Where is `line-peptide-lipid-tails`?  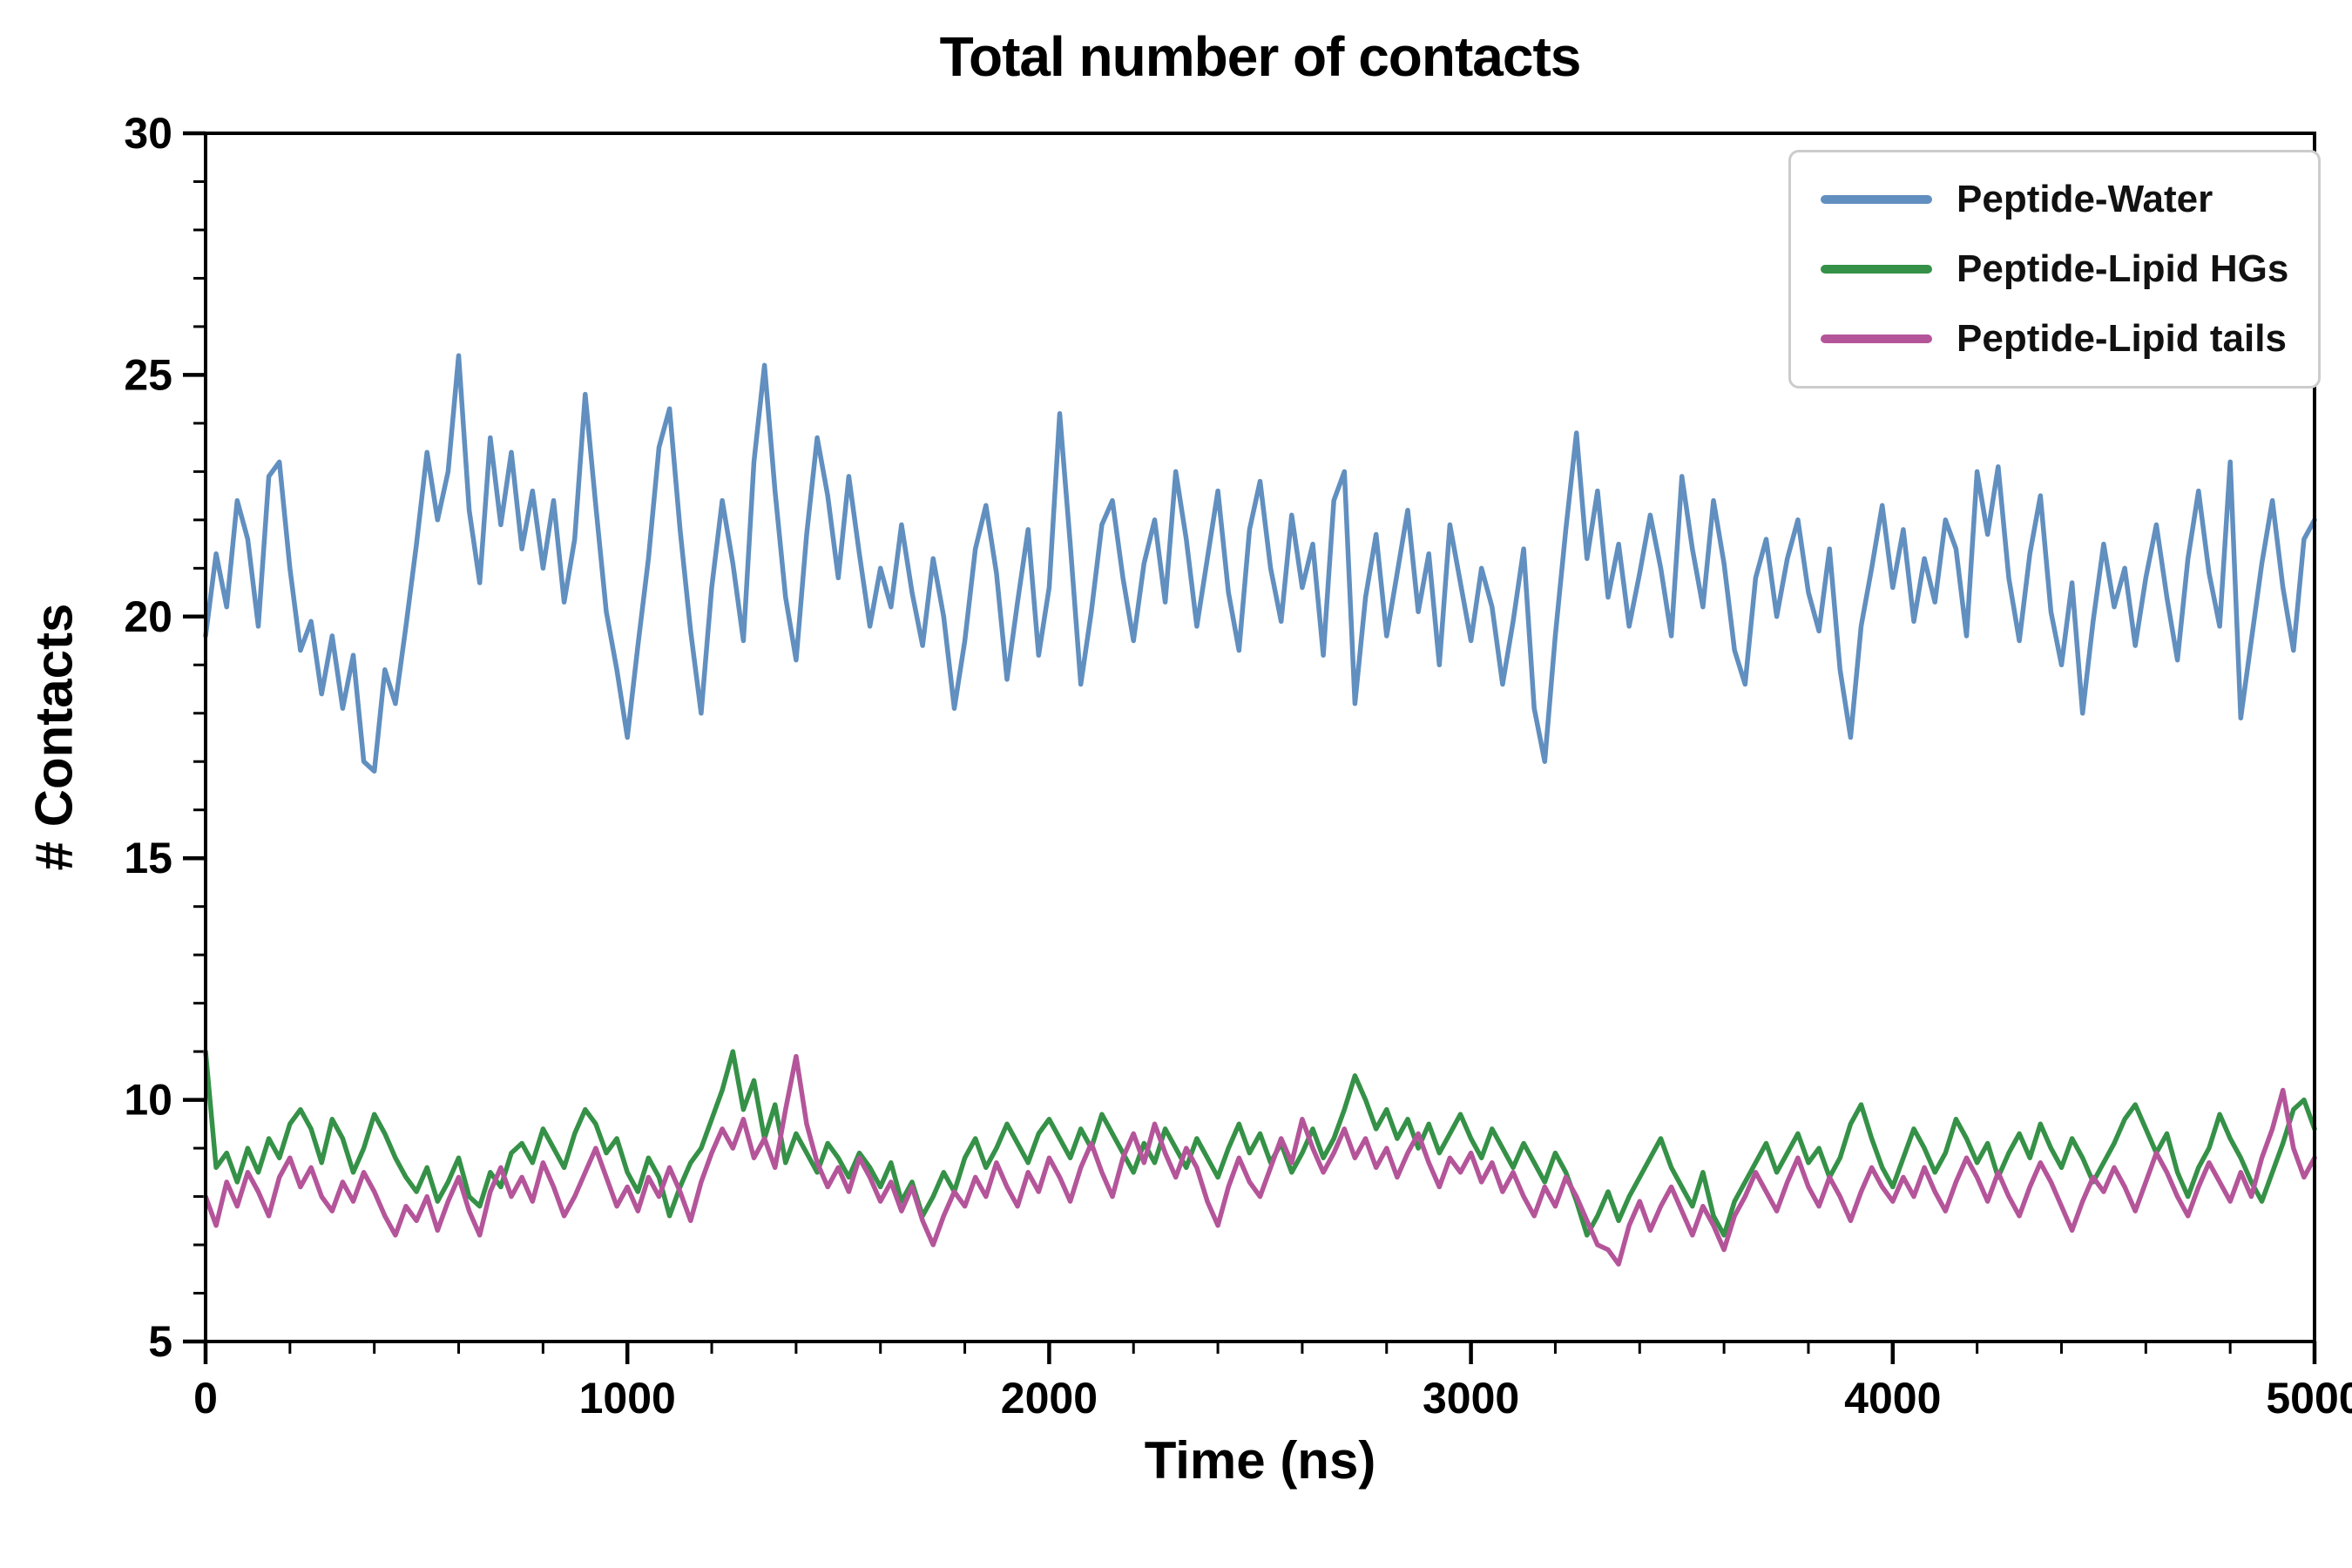 line-peptide-lipid-tails is located at coordinates (1260, 1160).